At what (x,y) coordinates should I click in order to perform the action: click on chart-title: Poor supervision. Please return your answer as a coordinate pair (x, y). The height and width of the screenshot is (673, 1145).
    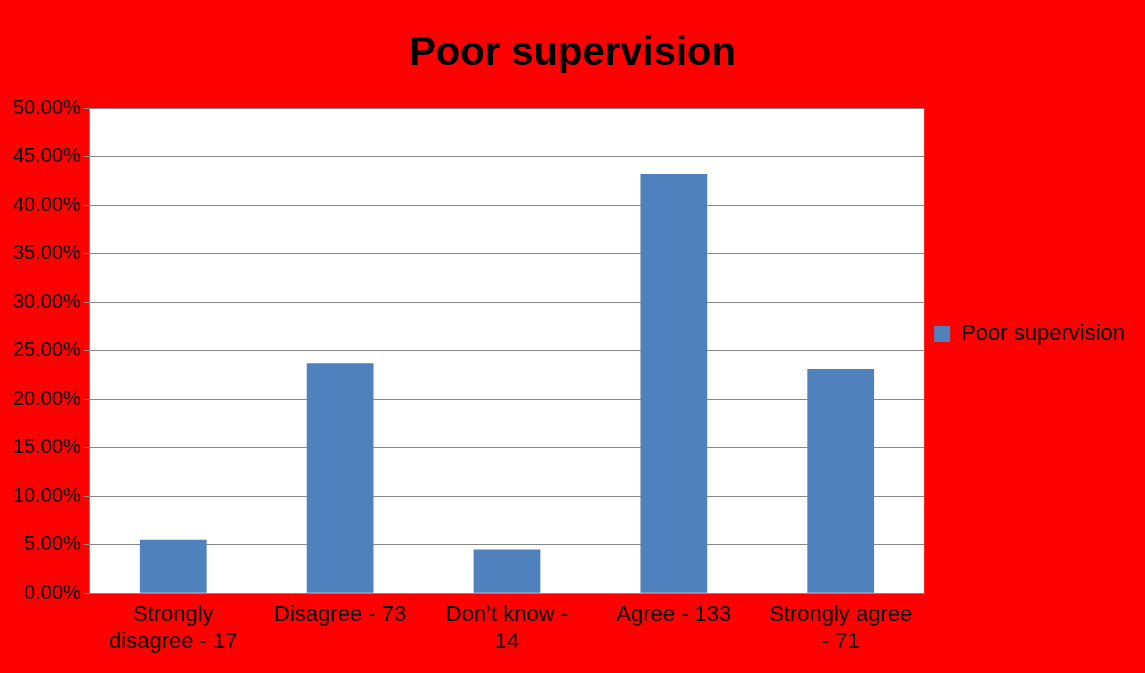
    Looking at the image, I should click on (572, 51).